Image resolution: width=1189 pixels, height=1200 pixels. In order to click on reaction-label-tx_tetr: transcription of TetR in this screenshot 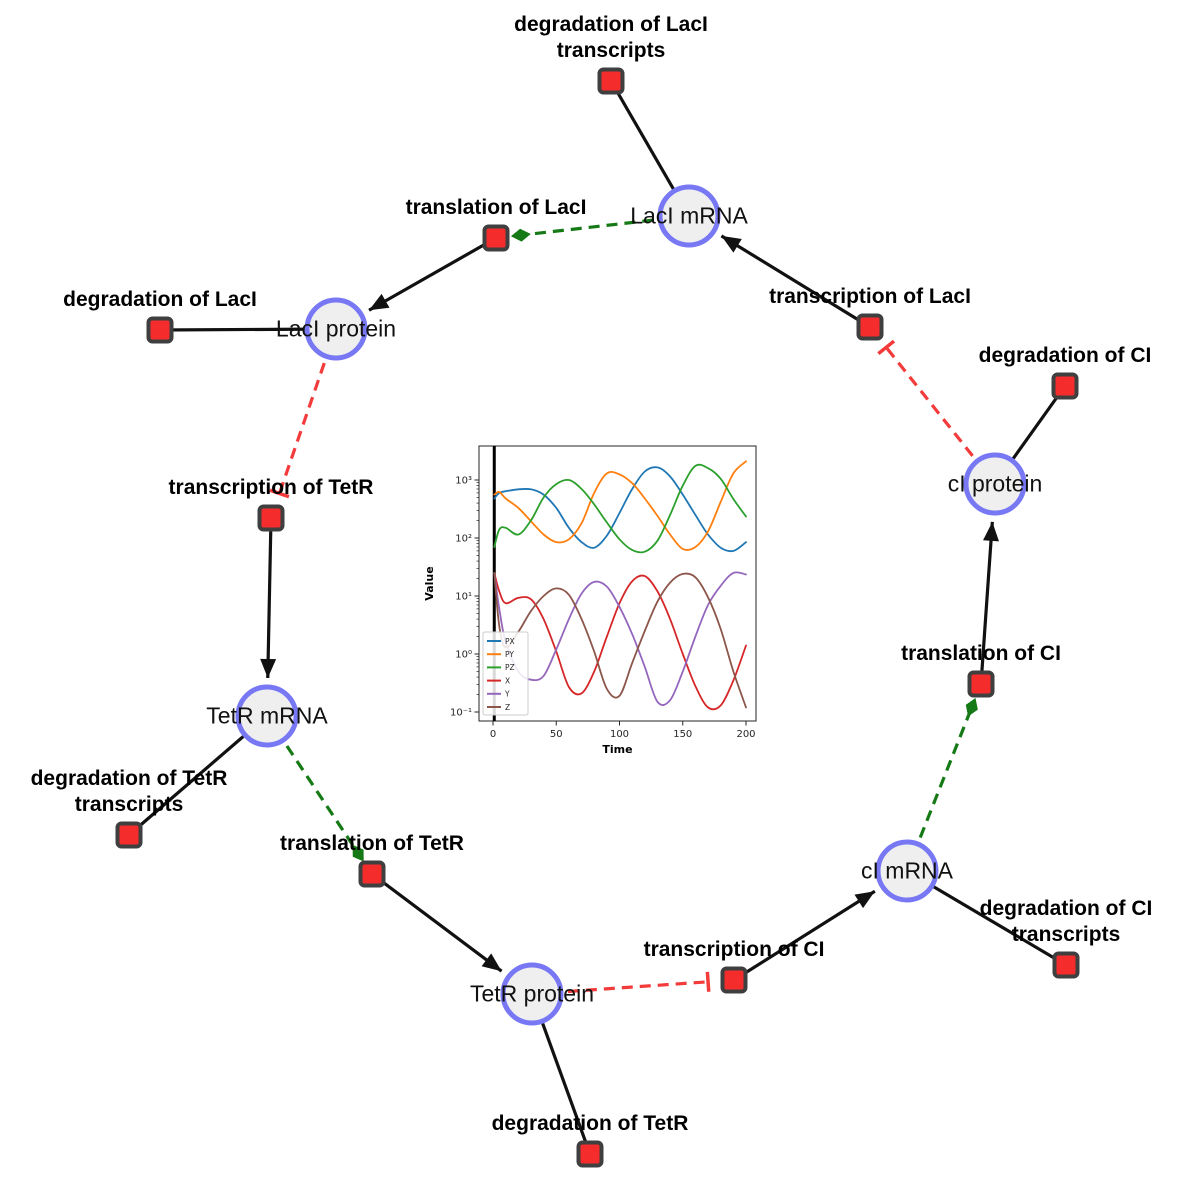, I will do `click(271, 488)`.